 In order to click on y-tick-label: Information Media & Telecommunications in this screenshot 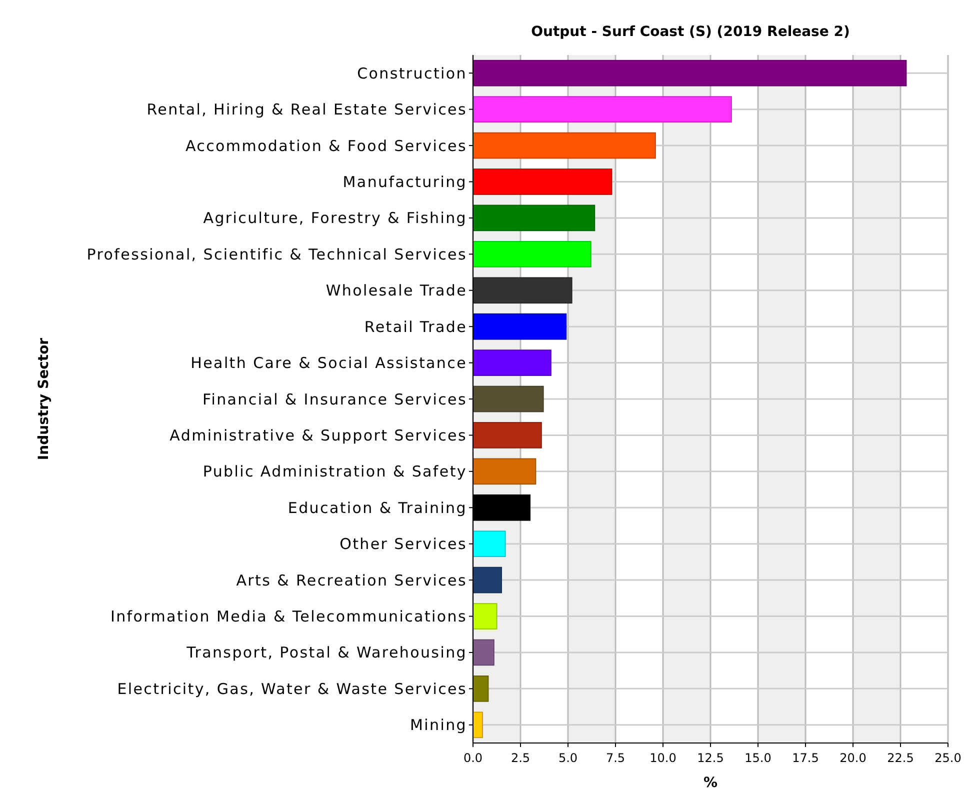, I will do `click(288, 617)`.